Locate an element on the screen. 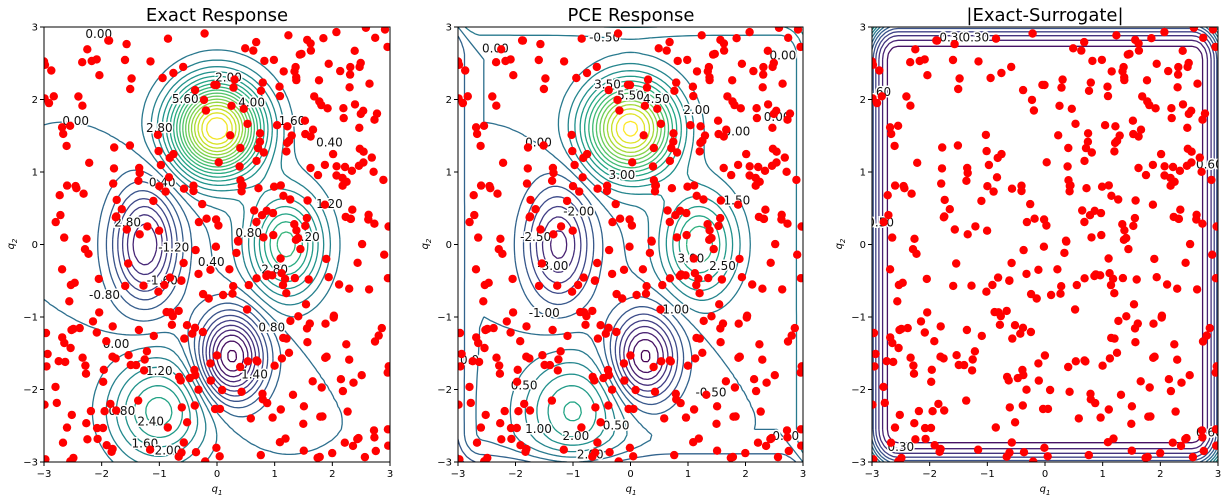 Image resolution: width=1227 pixels, height=502 pixels. y-tick-label: −1 is located at coordinates (444, 318).